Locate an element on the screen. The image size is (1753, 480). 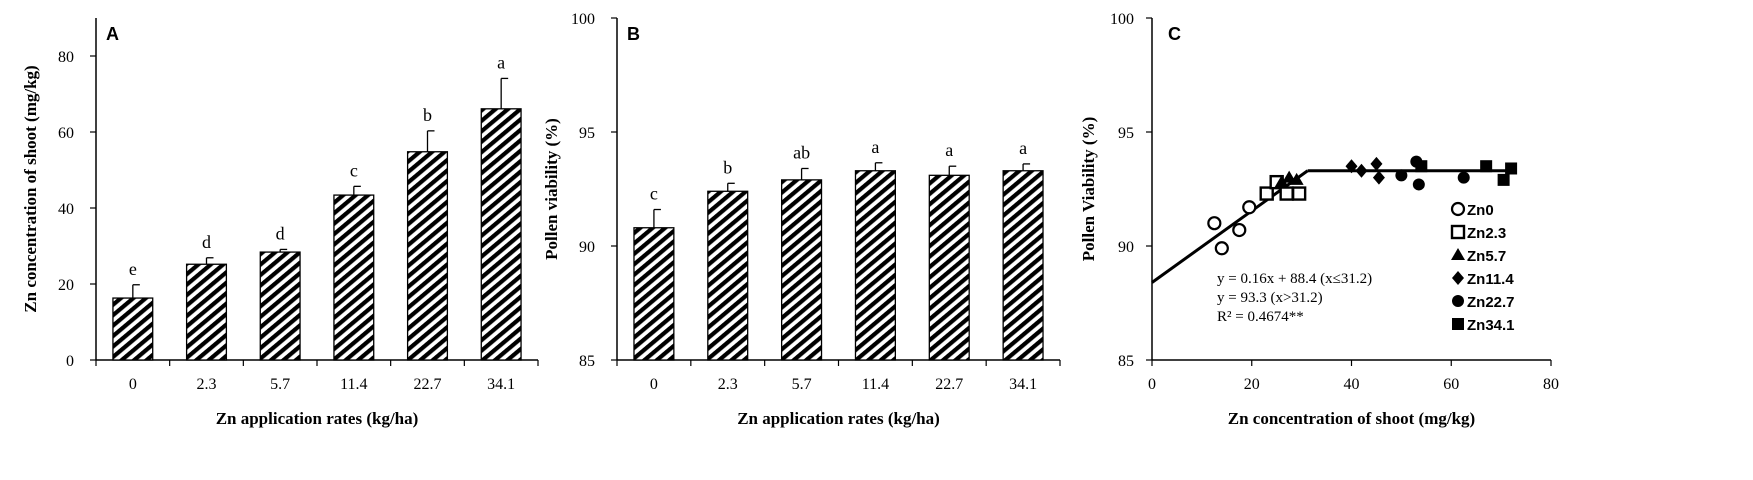
panel-a-y-tick-label: 20 is located at coordinates (66, 285).